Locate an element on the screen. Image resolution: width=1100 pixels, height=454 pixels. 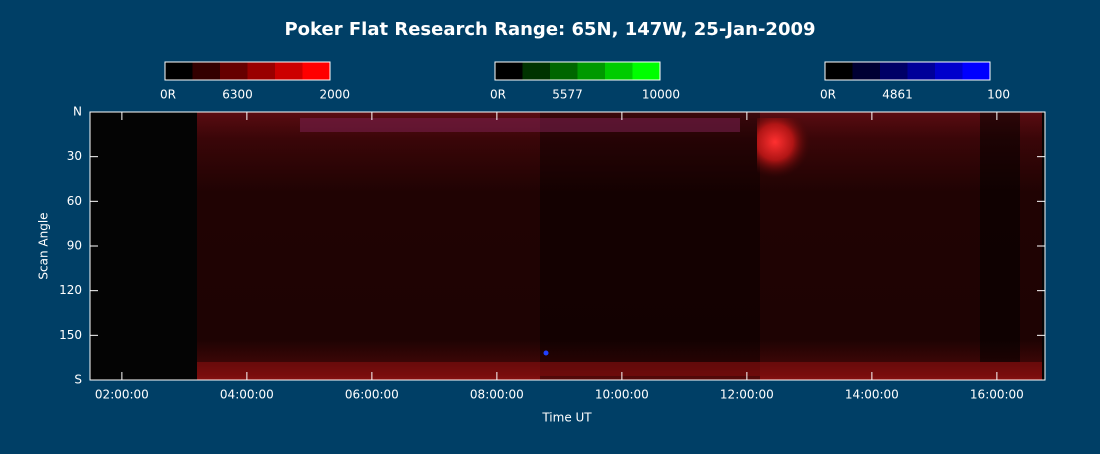
x-tick-label: 12:00:00 is located at coordinates (747, 395).